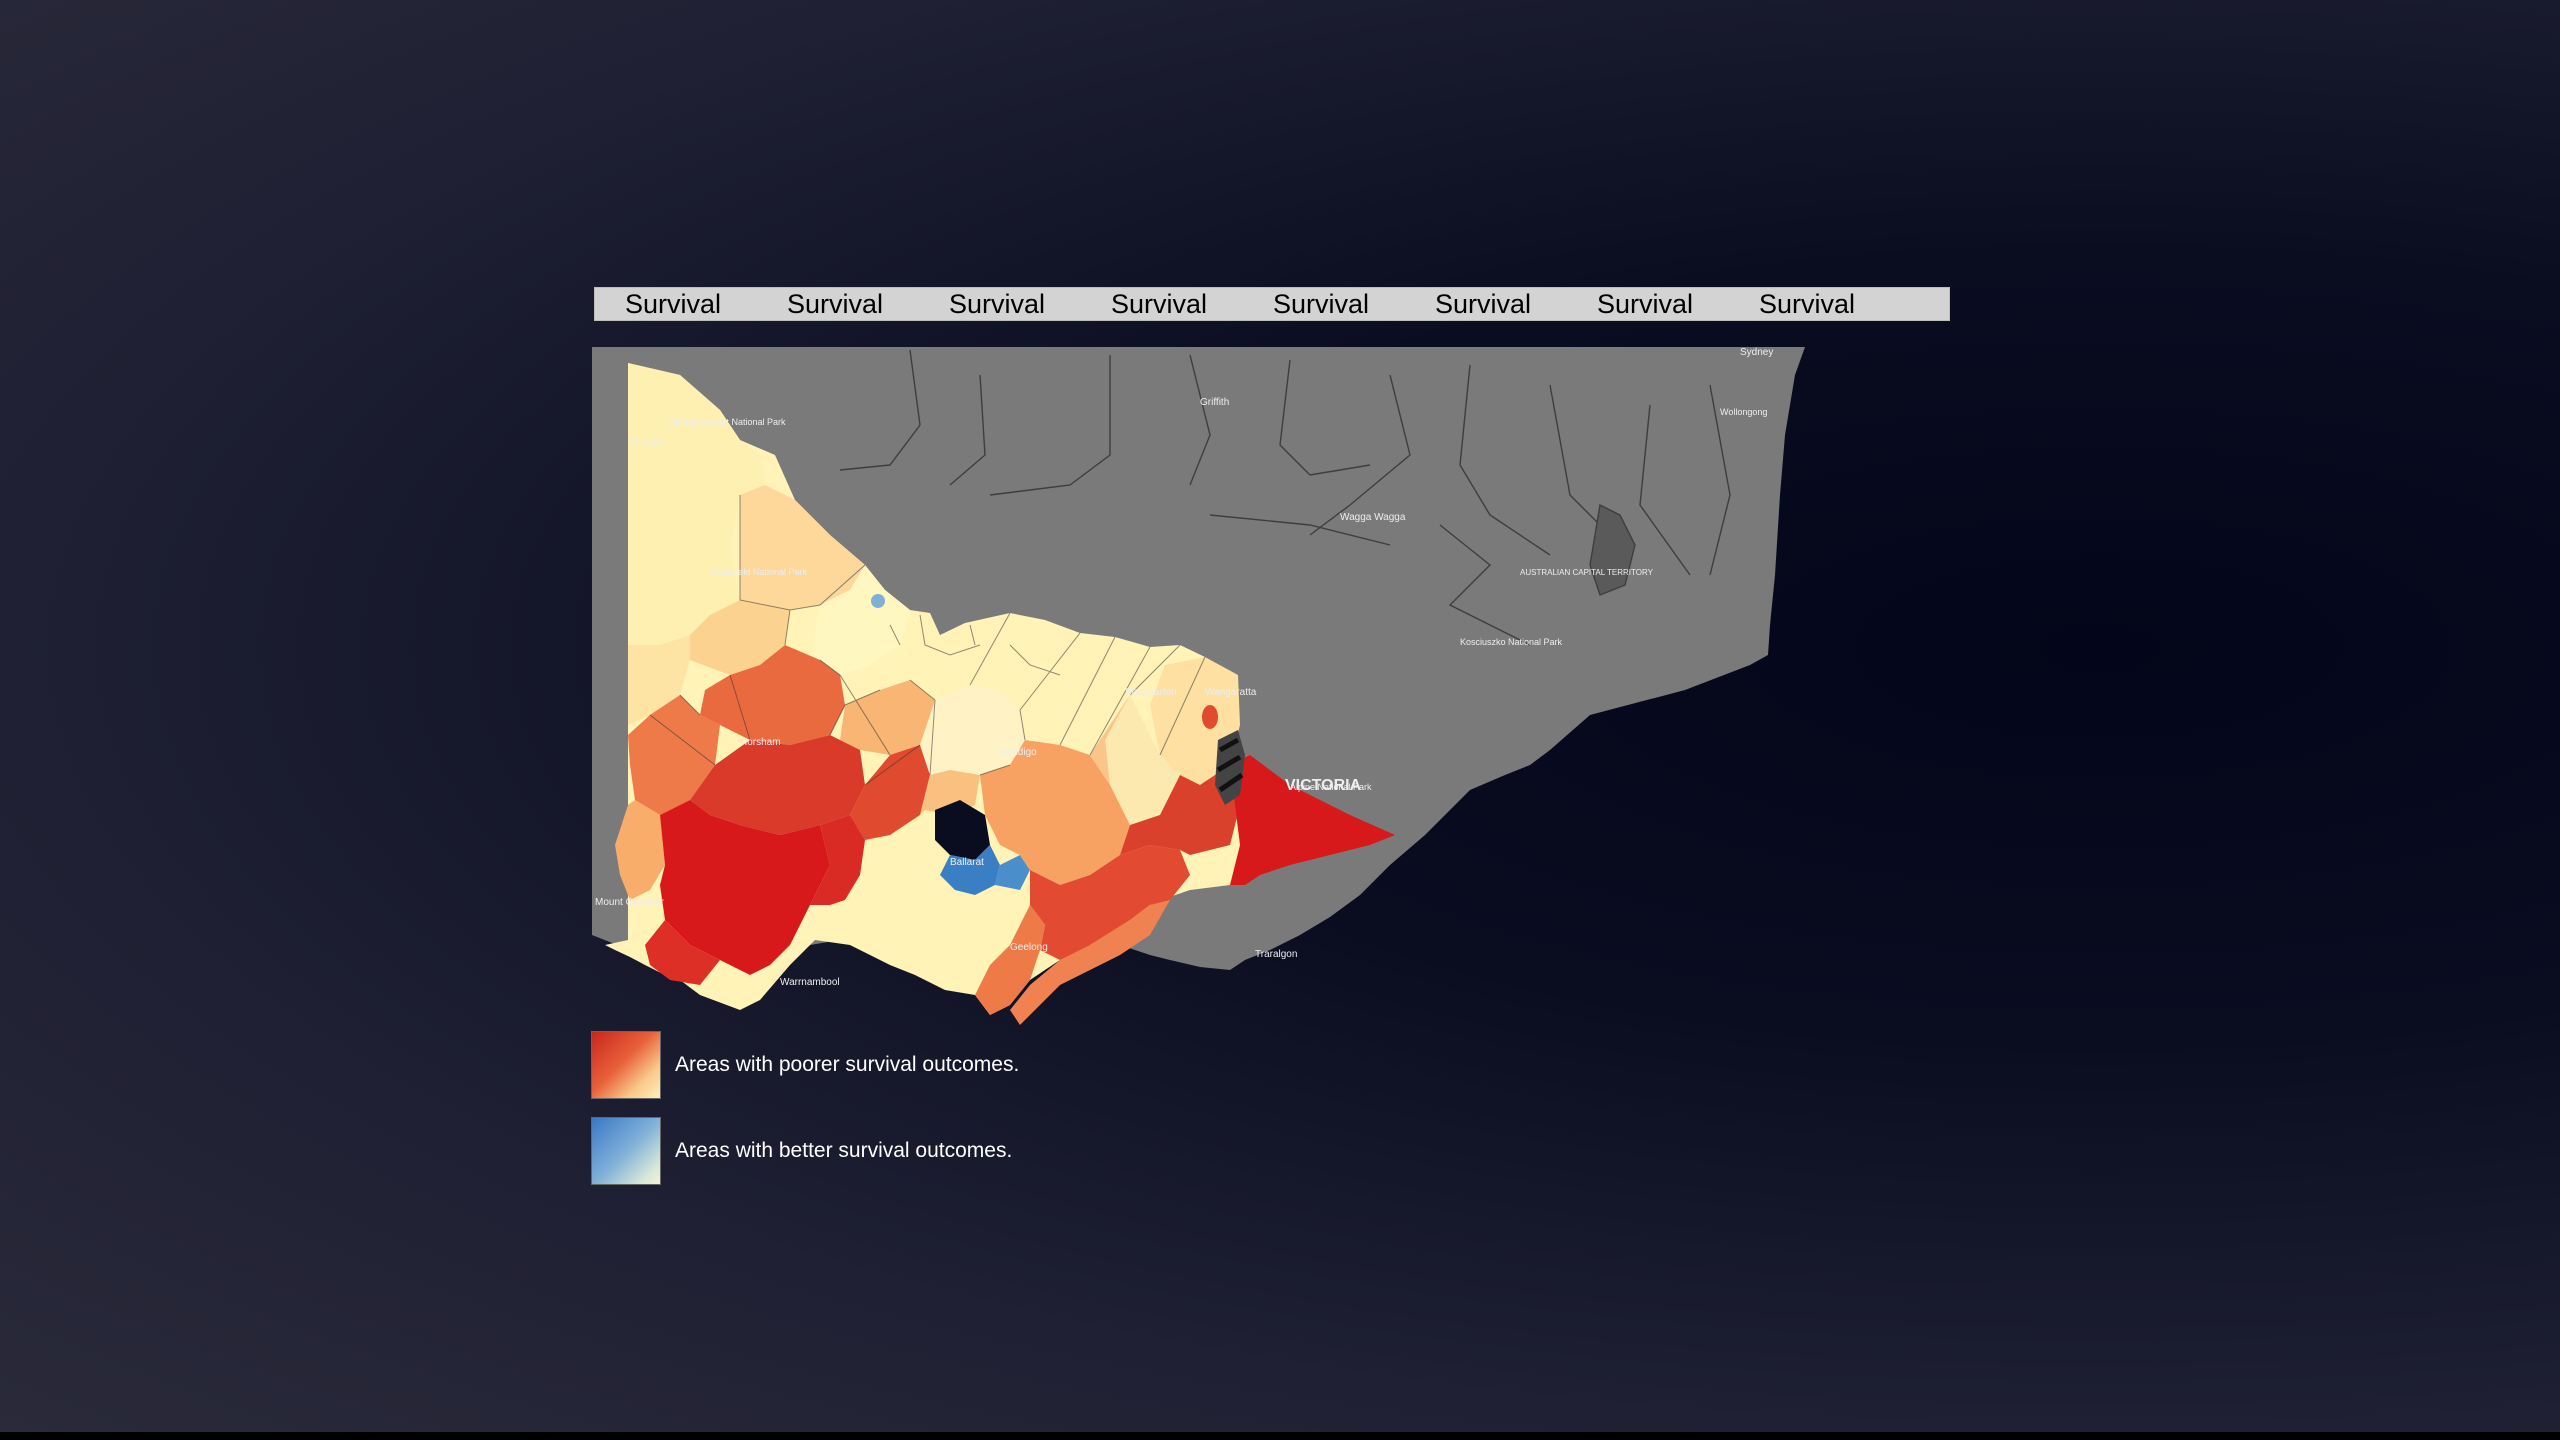 This screenshot has width=2560, height=1440. What do you see at coordinates (745, 887) in the screenshot?
I see `region-otway-red` at bounding box center [745, 887].